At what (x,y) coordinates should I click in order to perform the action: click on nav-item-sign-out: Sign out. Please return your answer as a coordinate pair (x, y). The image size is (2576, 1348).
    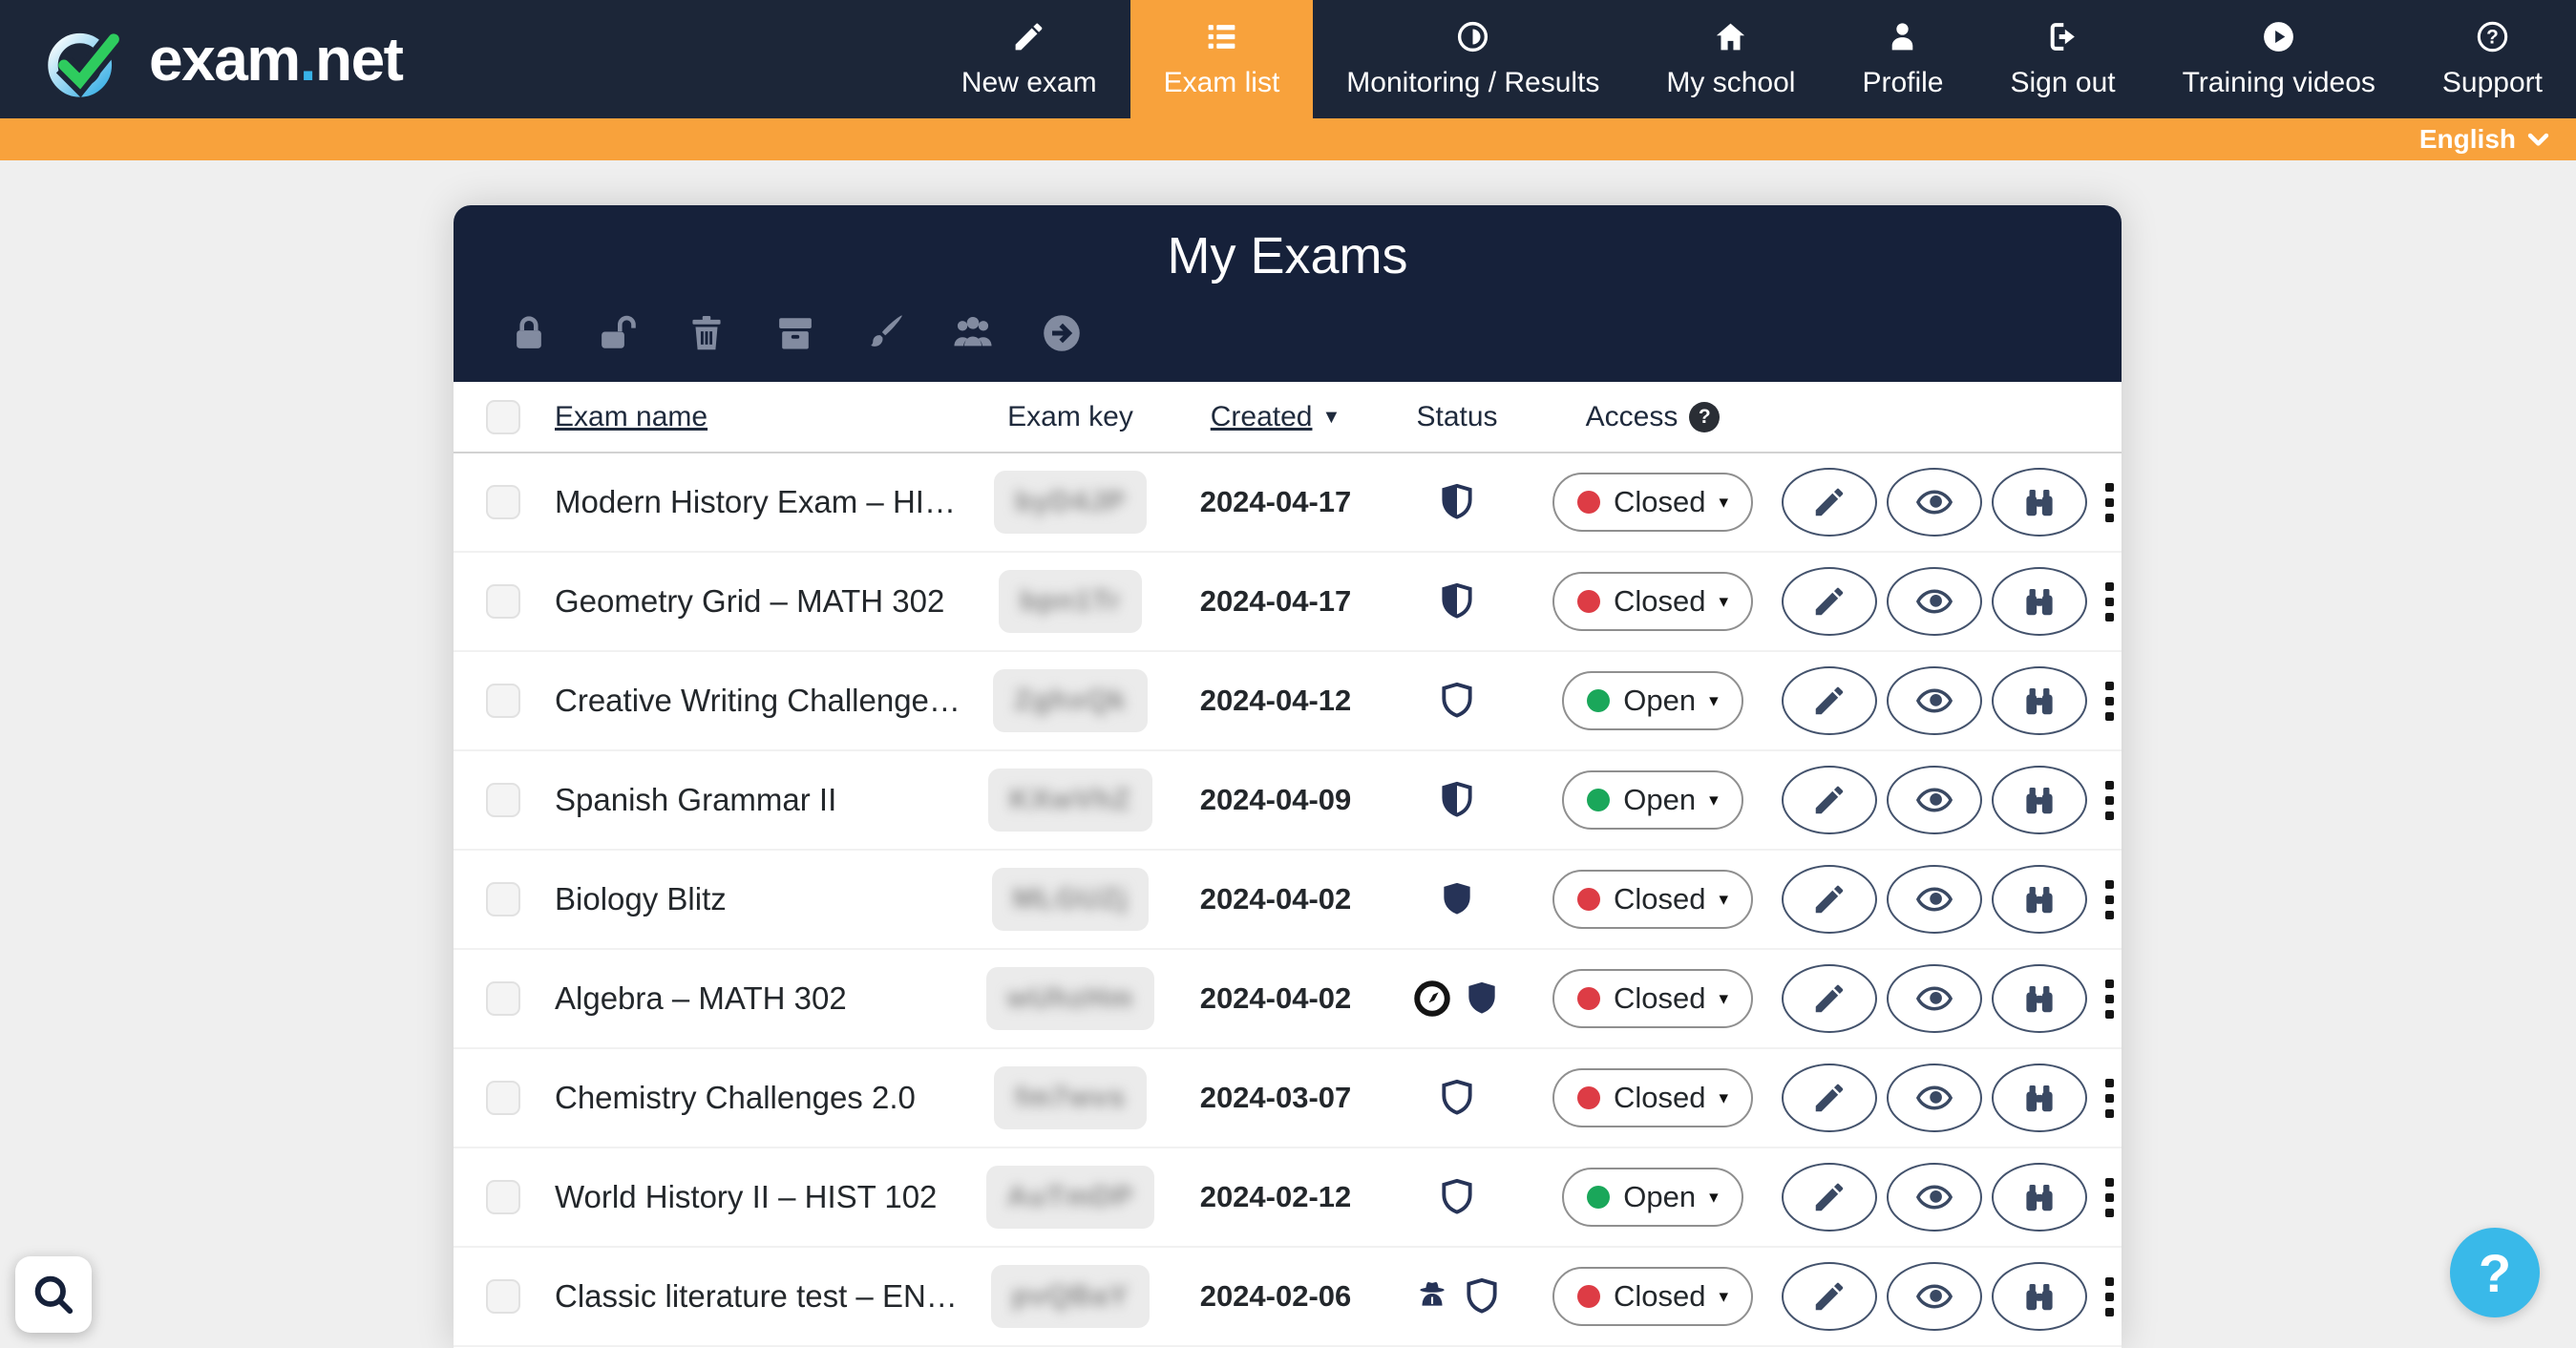
    Looking at the image, I should click on (2063, 59).